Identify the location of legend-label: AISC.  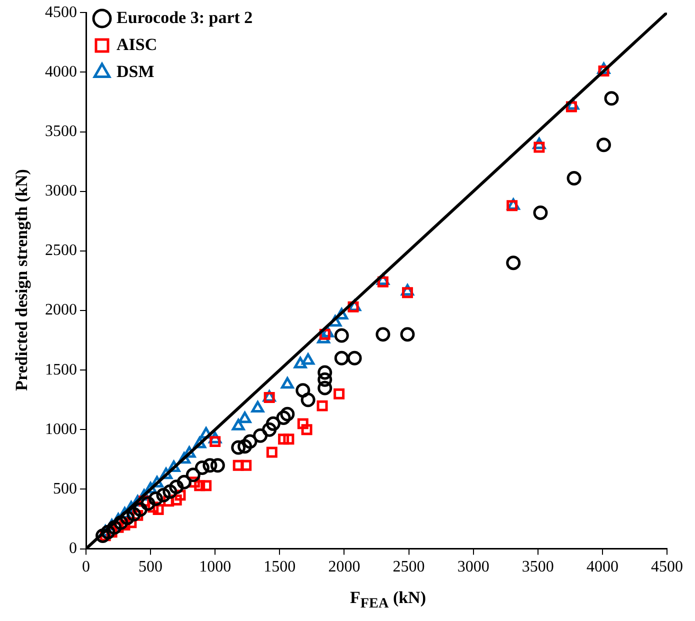
(137, 44).